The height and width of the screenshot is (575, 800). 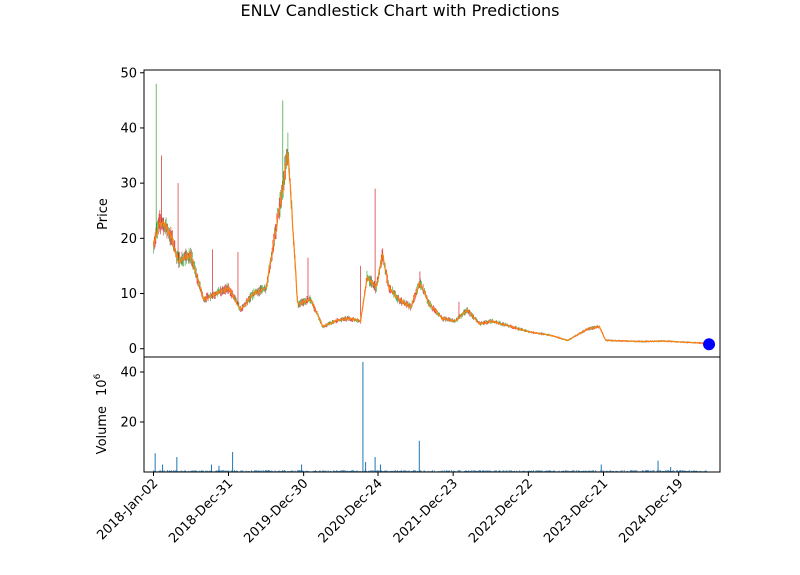 I want to click on volume-axes-frame, so click(x=432, y=414).